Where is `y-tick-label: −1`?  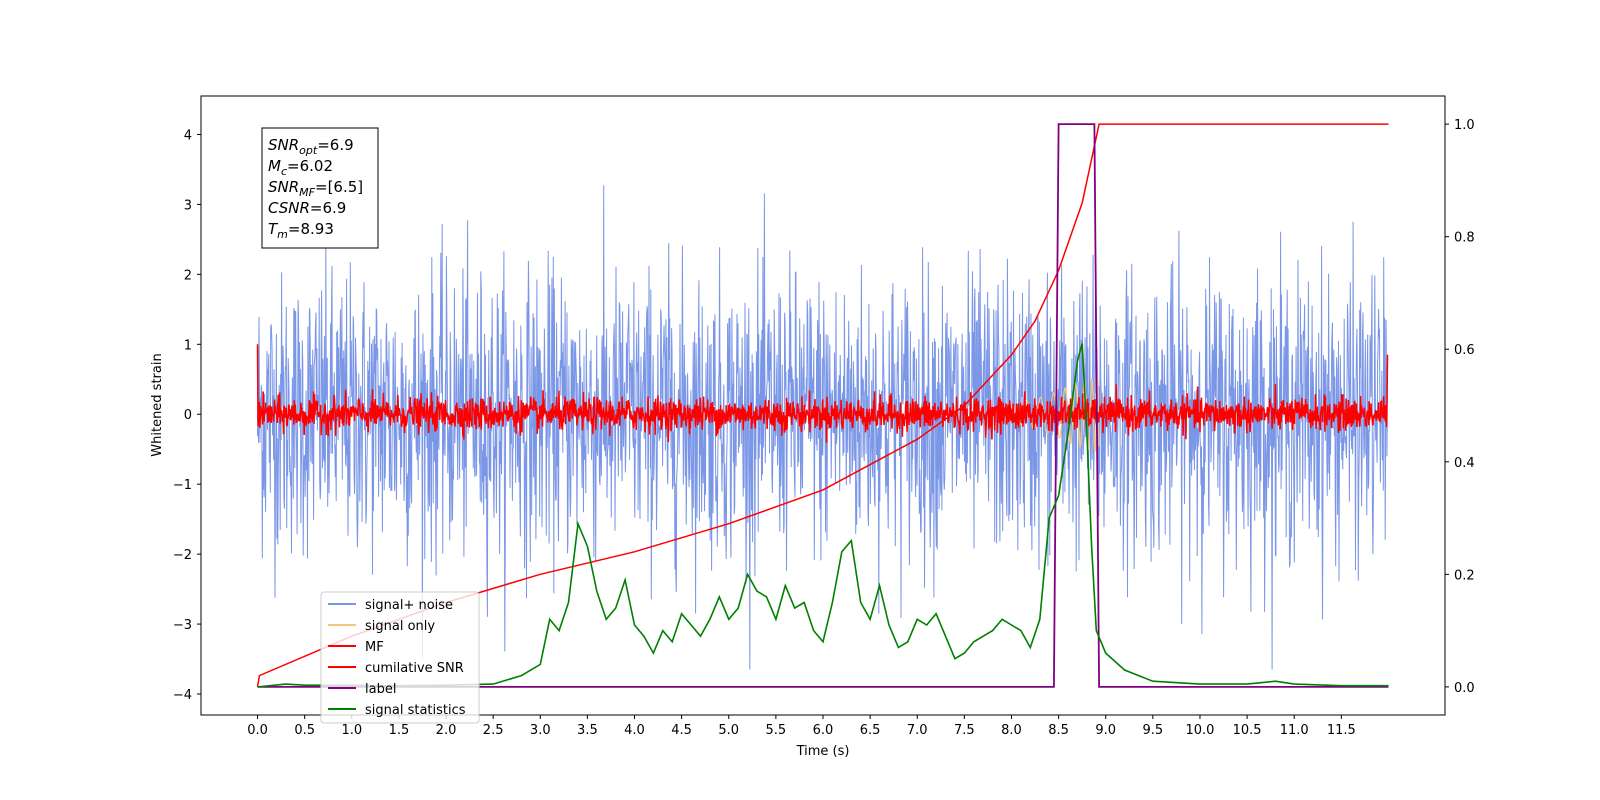
y-tick-label: −1 is located at coordinates (182, 485).